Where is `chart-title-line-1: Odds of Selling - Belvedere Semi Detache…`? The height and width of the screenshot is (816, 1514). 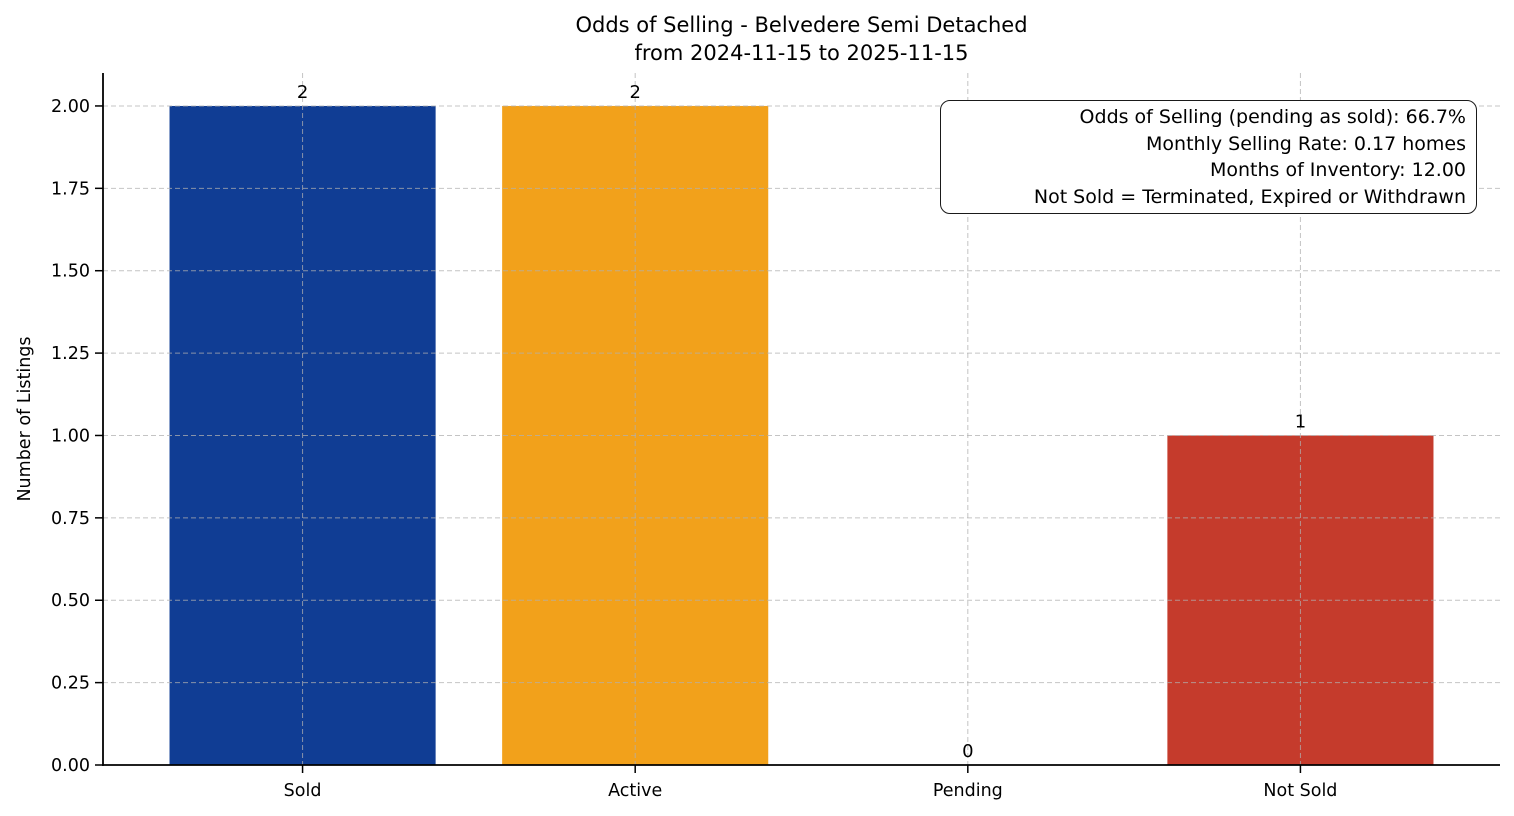 chart-title-line-1: Odds of Selling - Belvedere Semi Detache… is located at coordinates (801, 25).